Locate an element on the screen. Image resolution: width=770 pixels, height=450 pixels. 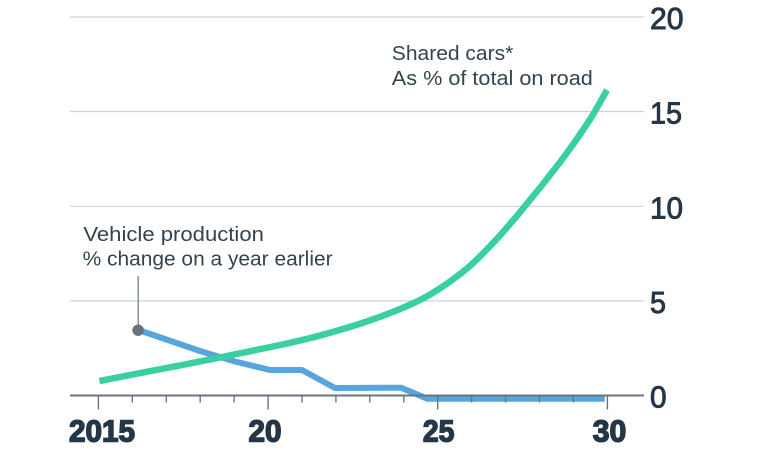
svg-text: Vehicle production is located at coordinates (173, 235).